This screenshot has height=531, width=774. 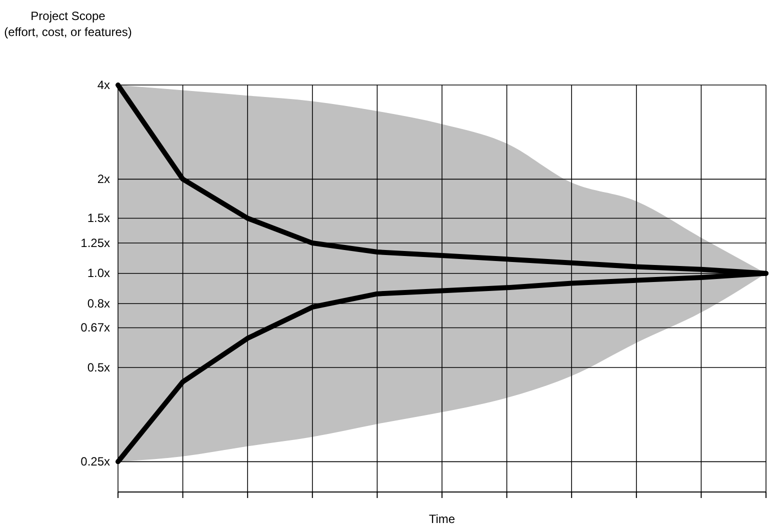 What do you see at coordinates (103, 85) in the screenshot?
I see `y-tick-label: 4x` at bounding box center [103, 85].